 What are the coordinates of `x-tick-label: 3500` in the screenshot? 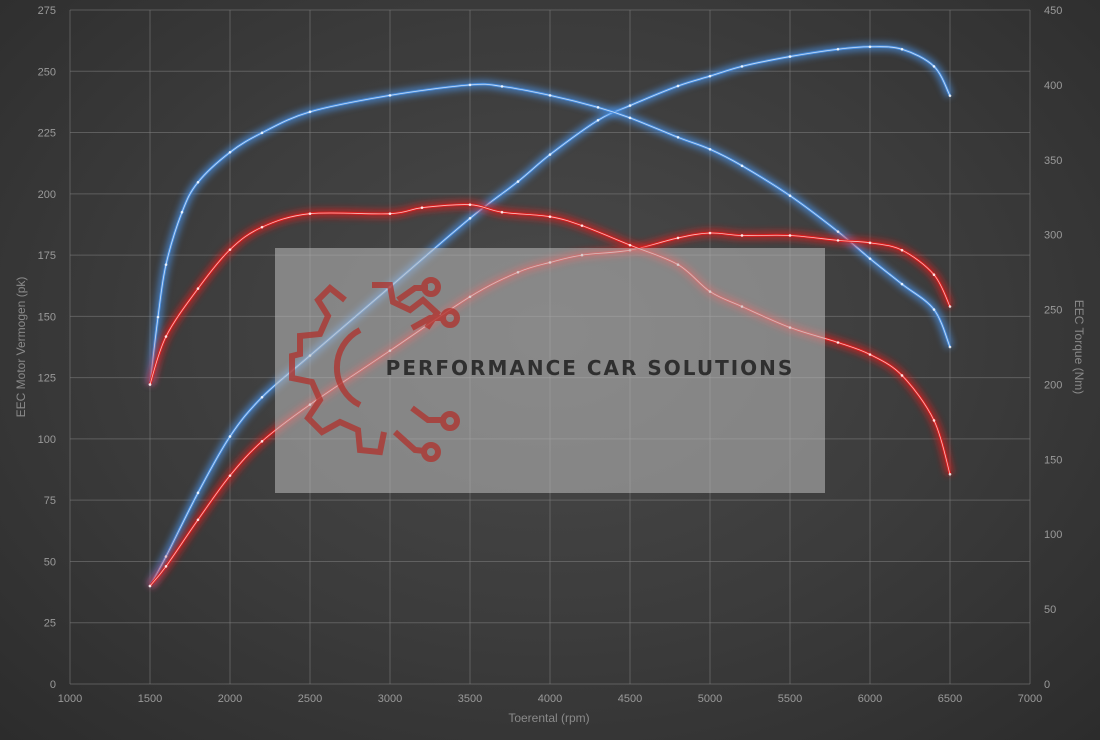 It's located at (470, 699).